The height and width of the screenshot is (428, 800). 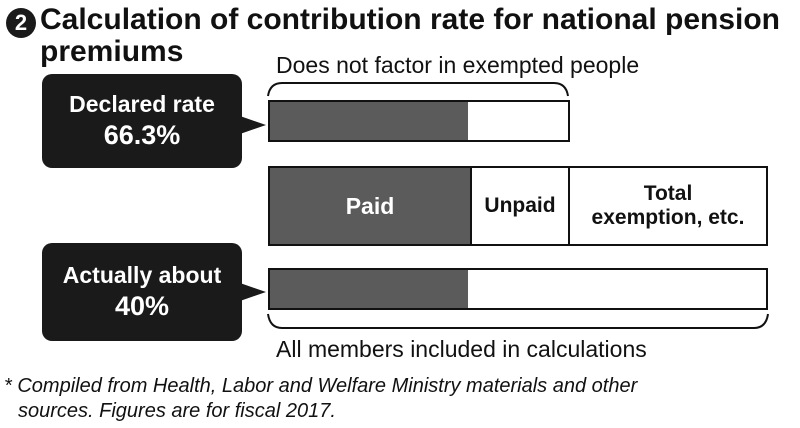 What do you see at coordinates (518, 289) in the screenshot?
I see `actual-rate-bar` at bounding box center [518, 289].